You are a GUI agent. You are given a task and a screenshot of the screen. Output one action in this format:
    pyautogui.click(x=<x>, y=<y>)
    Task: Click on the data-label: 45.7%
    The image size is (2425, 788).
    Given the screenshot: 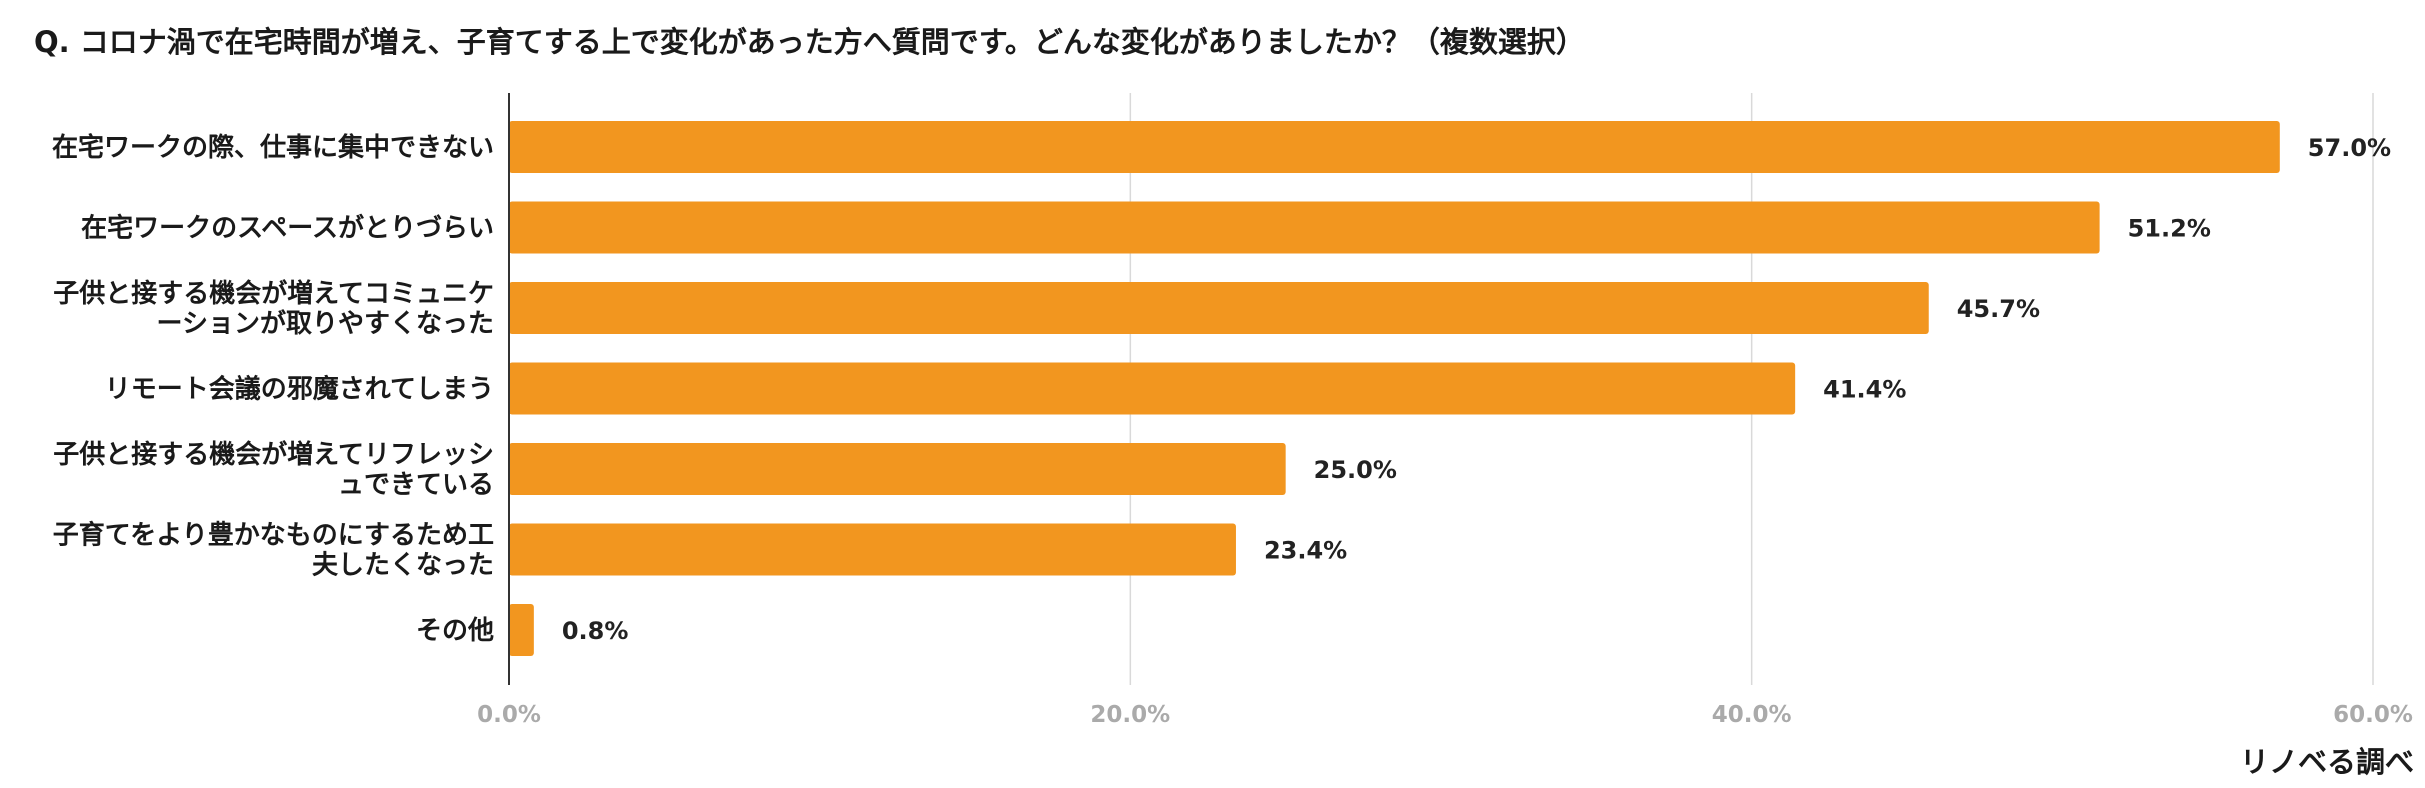 What is the action you would take?
    pyautogui.click(x=1998, y=309)
    